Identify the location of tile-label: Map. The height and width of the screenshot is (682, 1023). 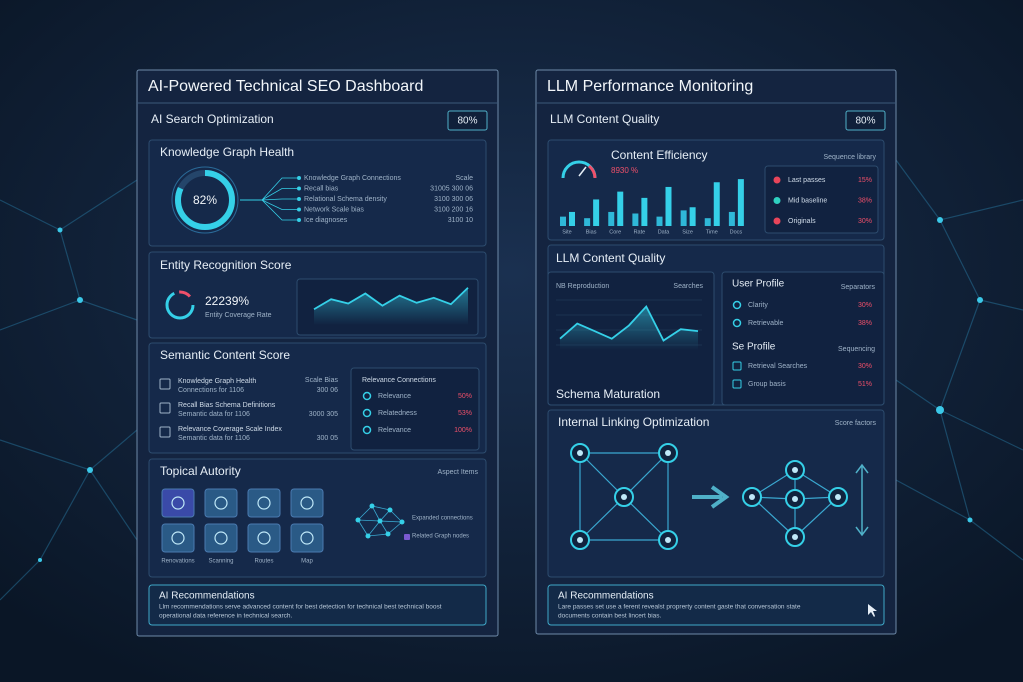
(307, 562).